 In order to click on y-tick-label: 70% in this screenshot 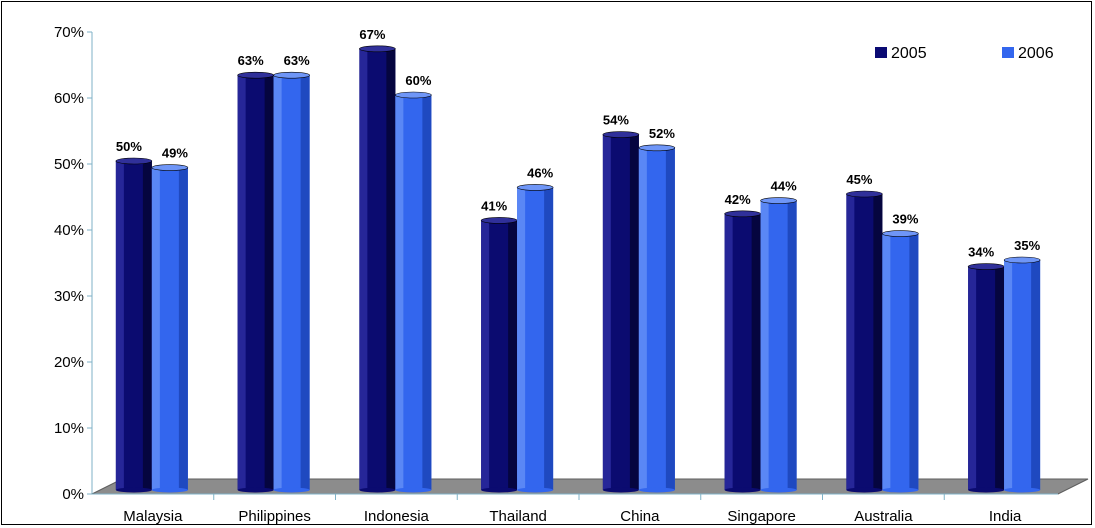, I will do `click(69, 32)`.